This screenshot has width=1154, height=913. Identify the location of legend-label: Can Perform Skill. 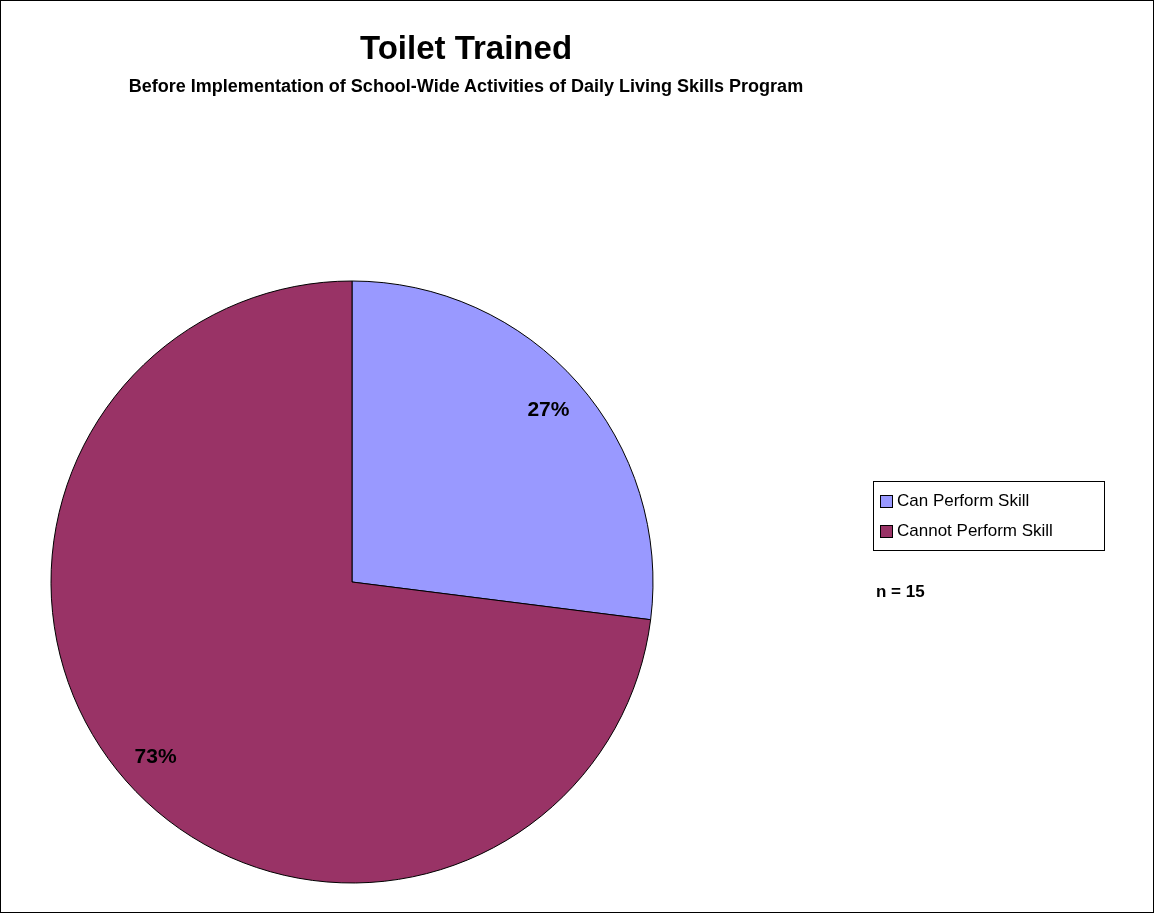
(963, 501).